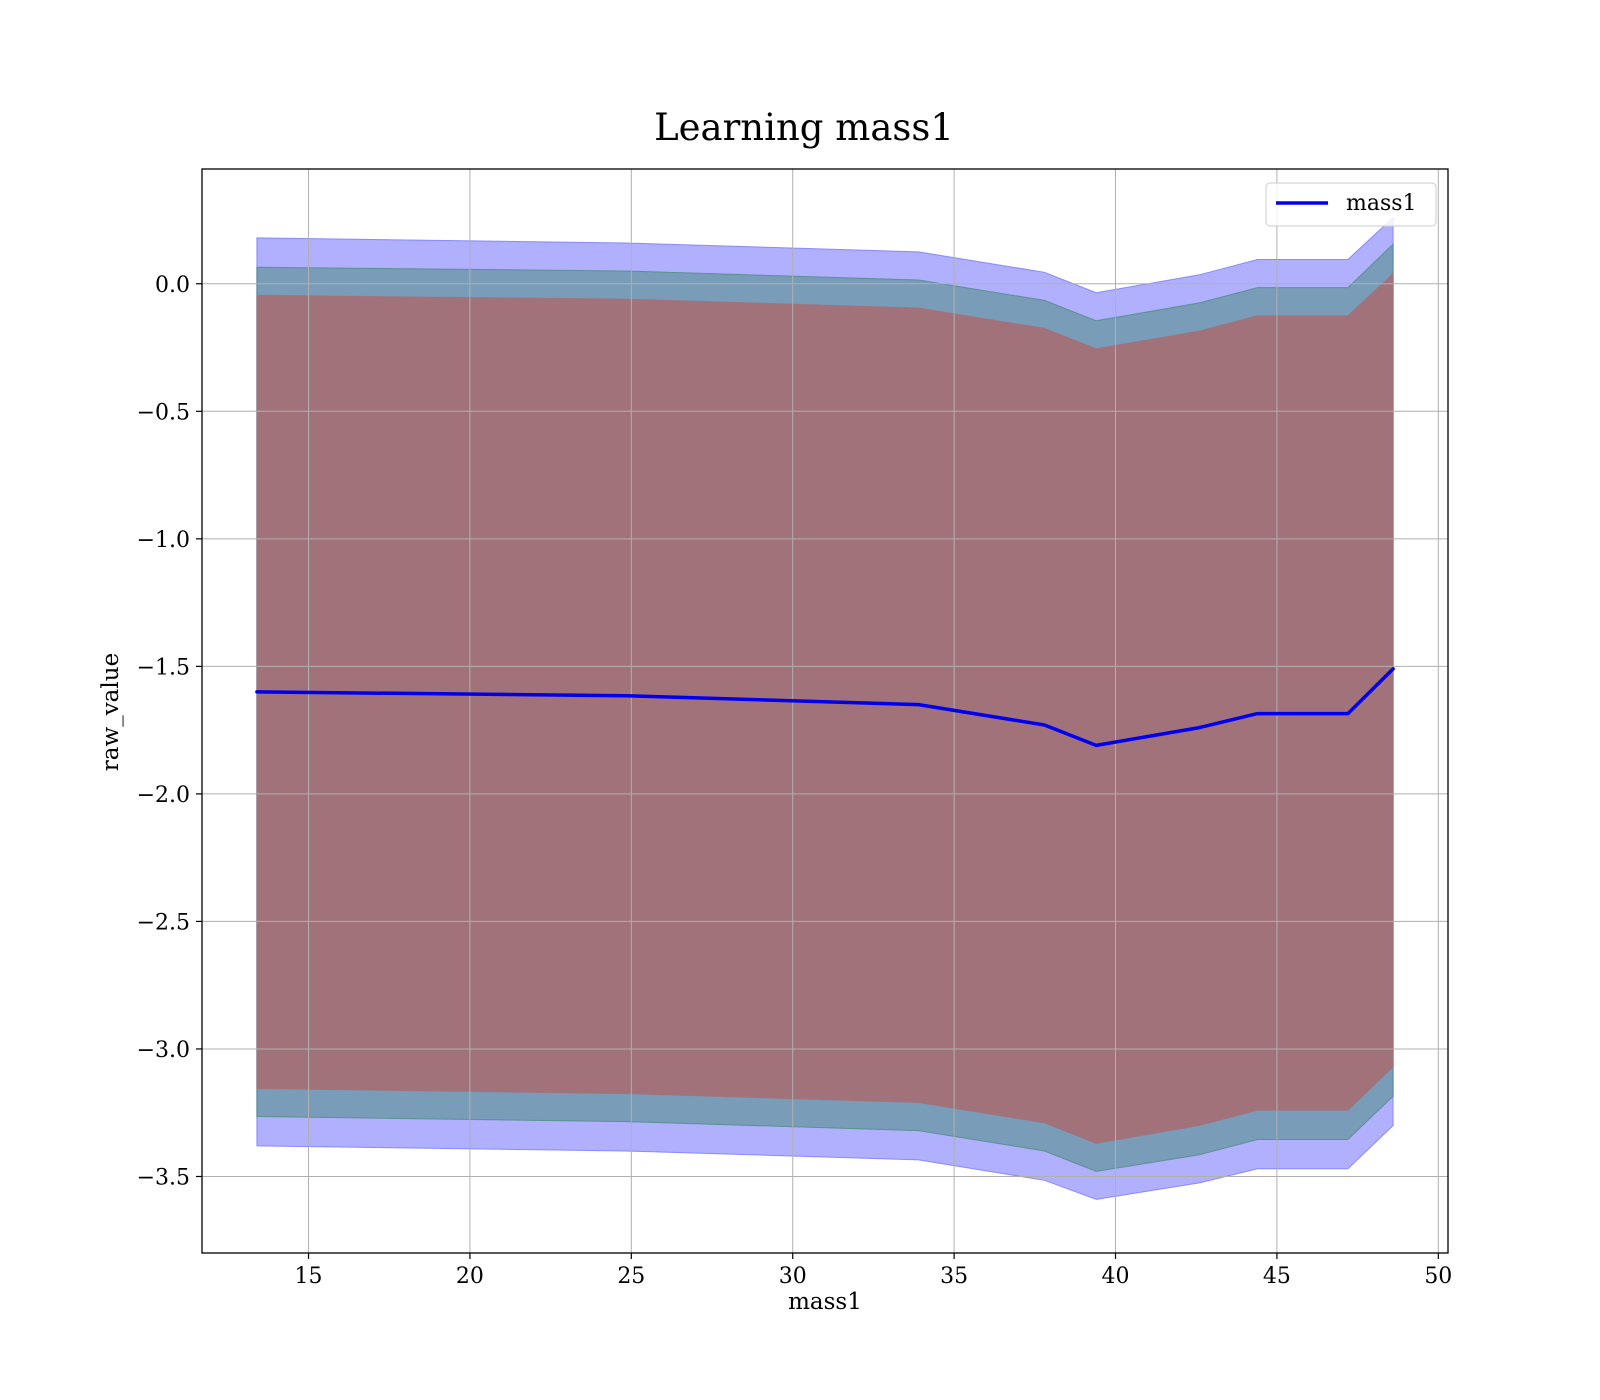 The width and height of the screenshot is (1600, 1400). I want to click on chart-title: Learning mass1, so click(804, 127).